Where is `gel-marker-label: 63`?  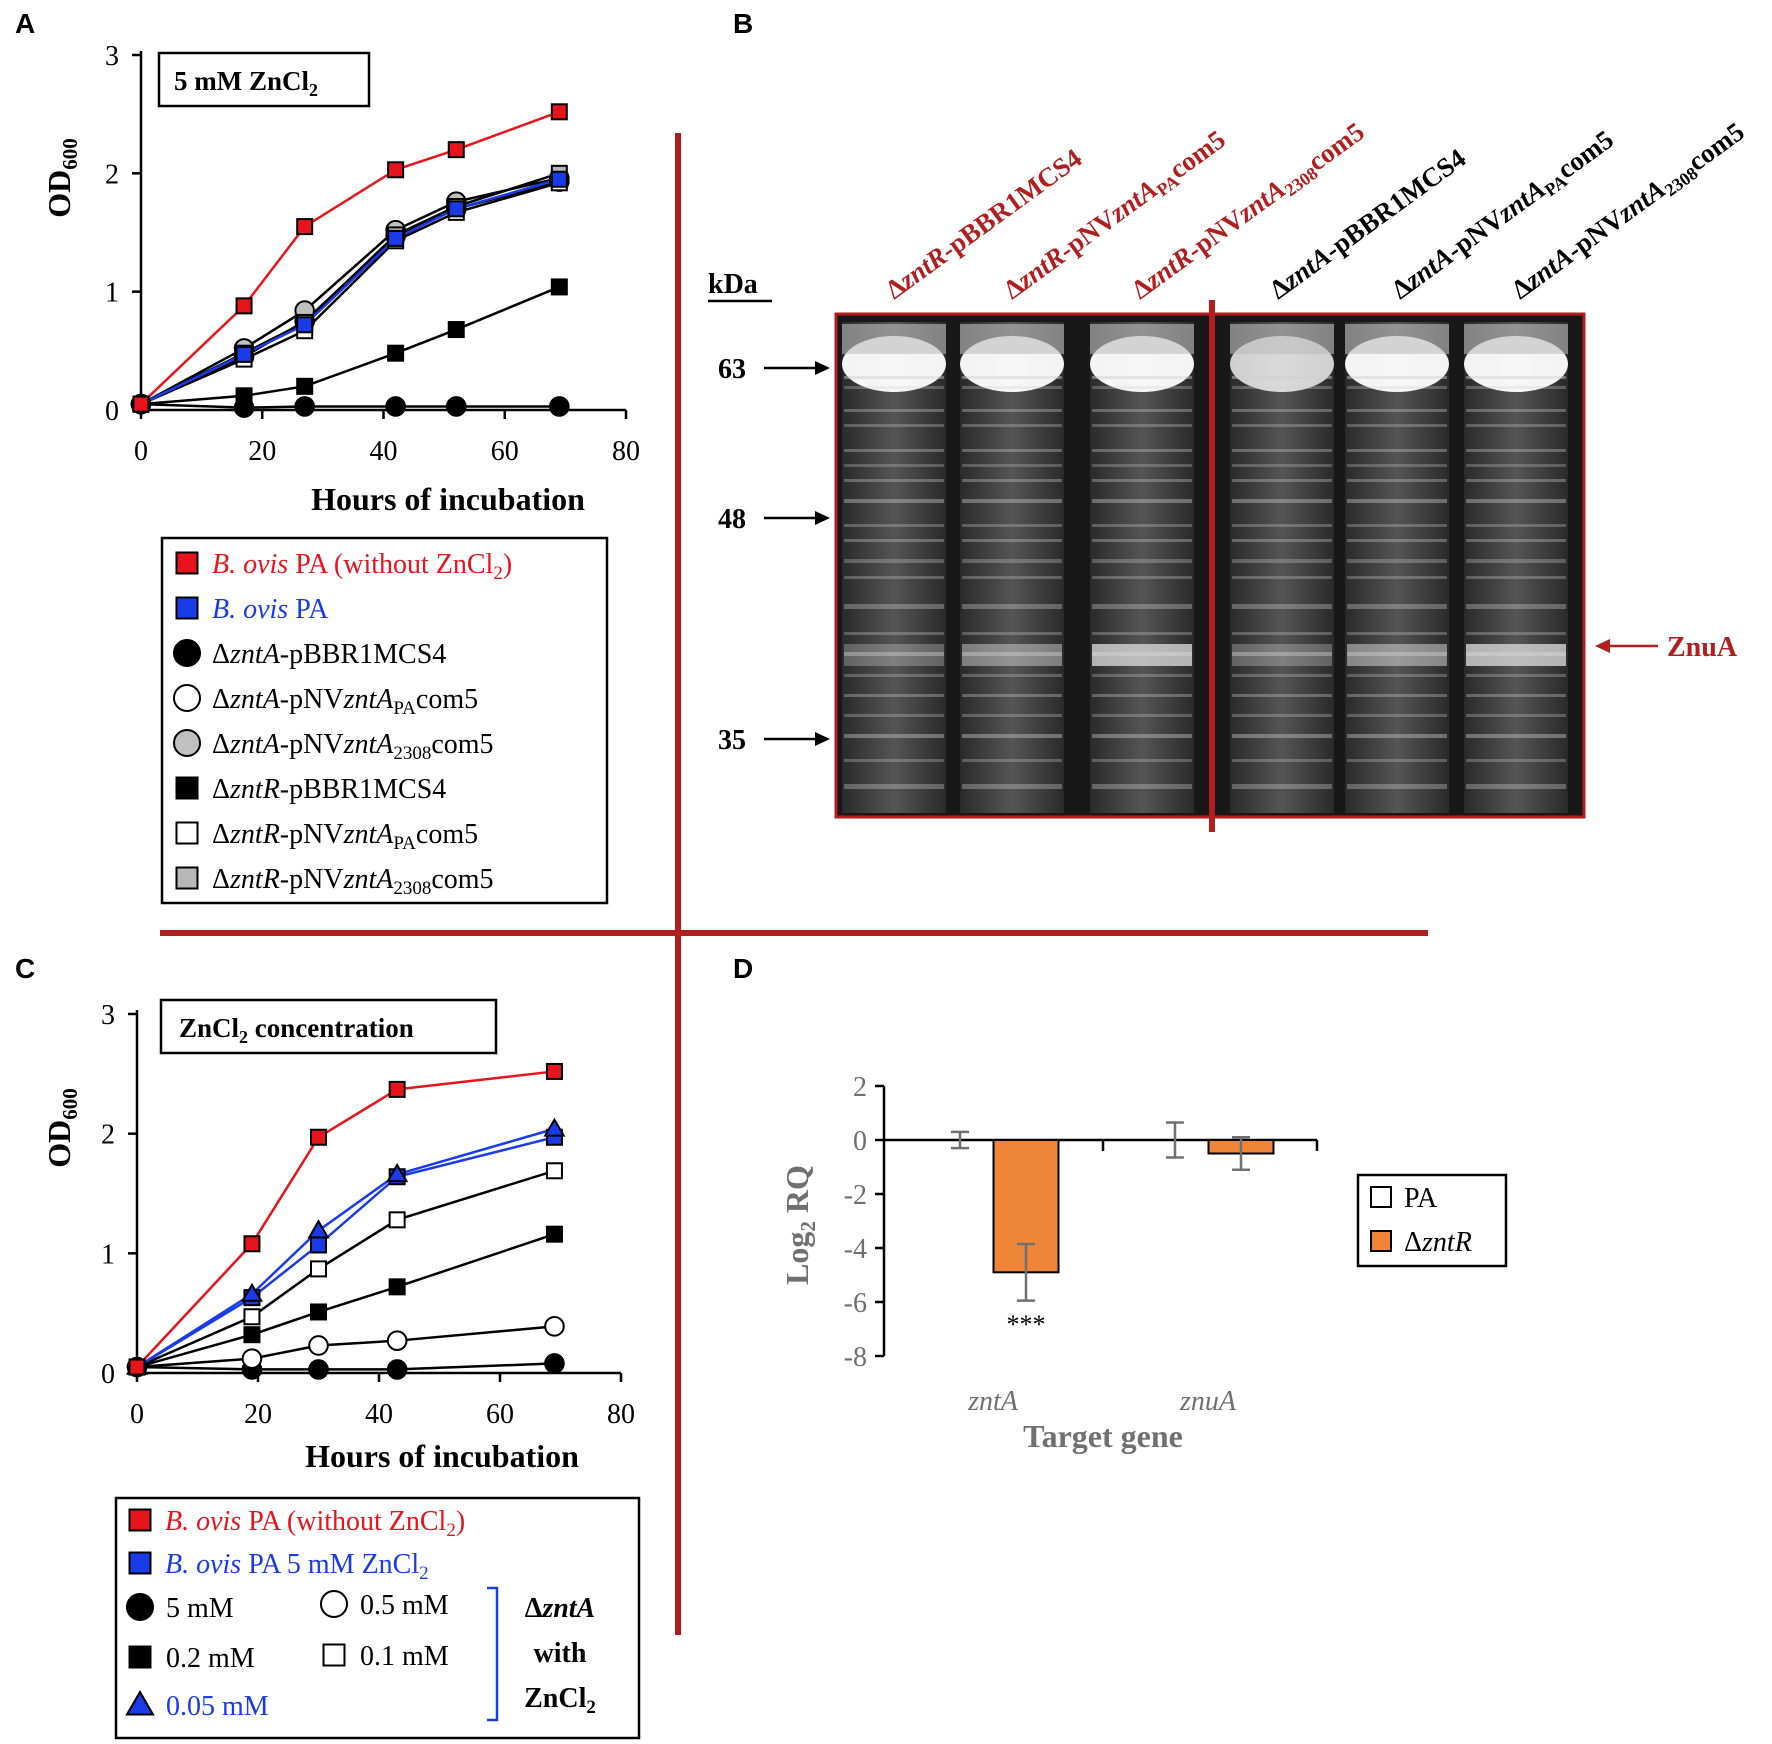
gel-marker-label: 63 is located at coordinates (732, 369).